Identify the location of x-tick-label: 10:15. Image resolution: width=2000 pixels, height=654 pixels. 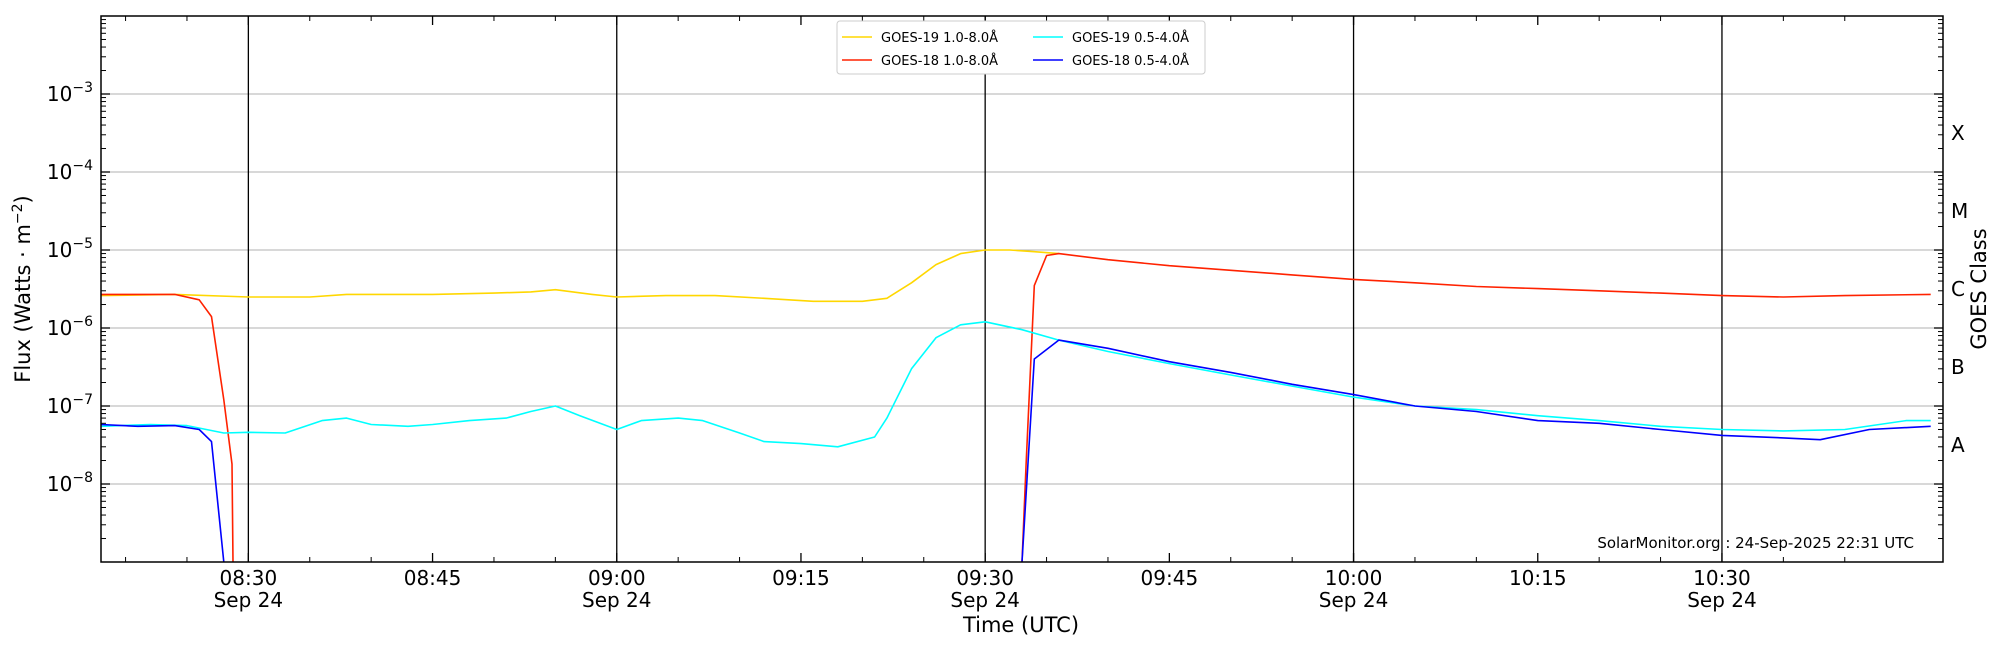
(1538, 578).